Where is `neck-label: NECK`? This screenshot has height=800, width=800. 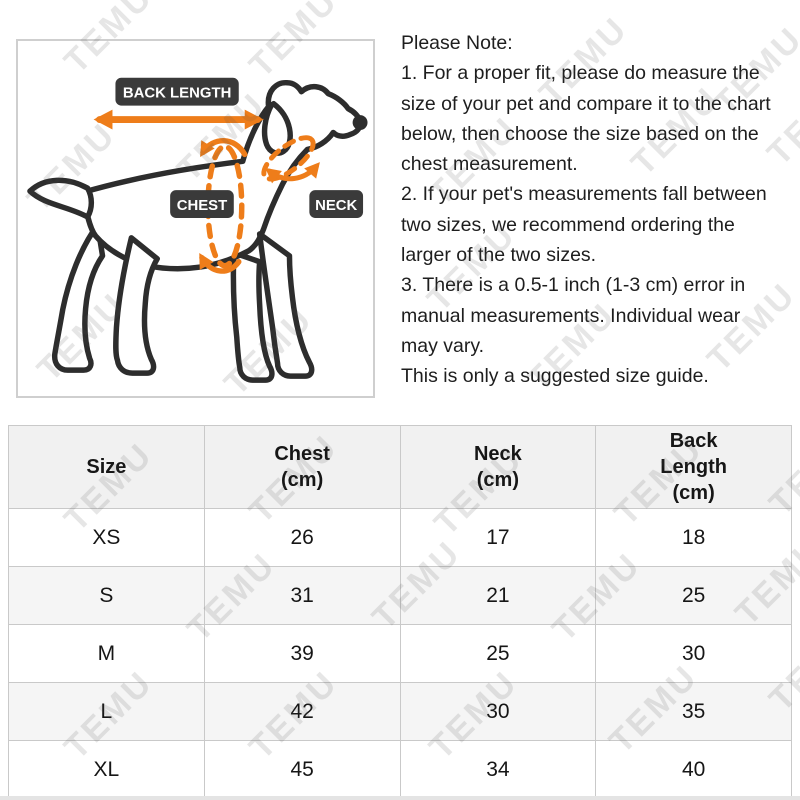
neck-label: NECK is located at coordinates (336, 206).